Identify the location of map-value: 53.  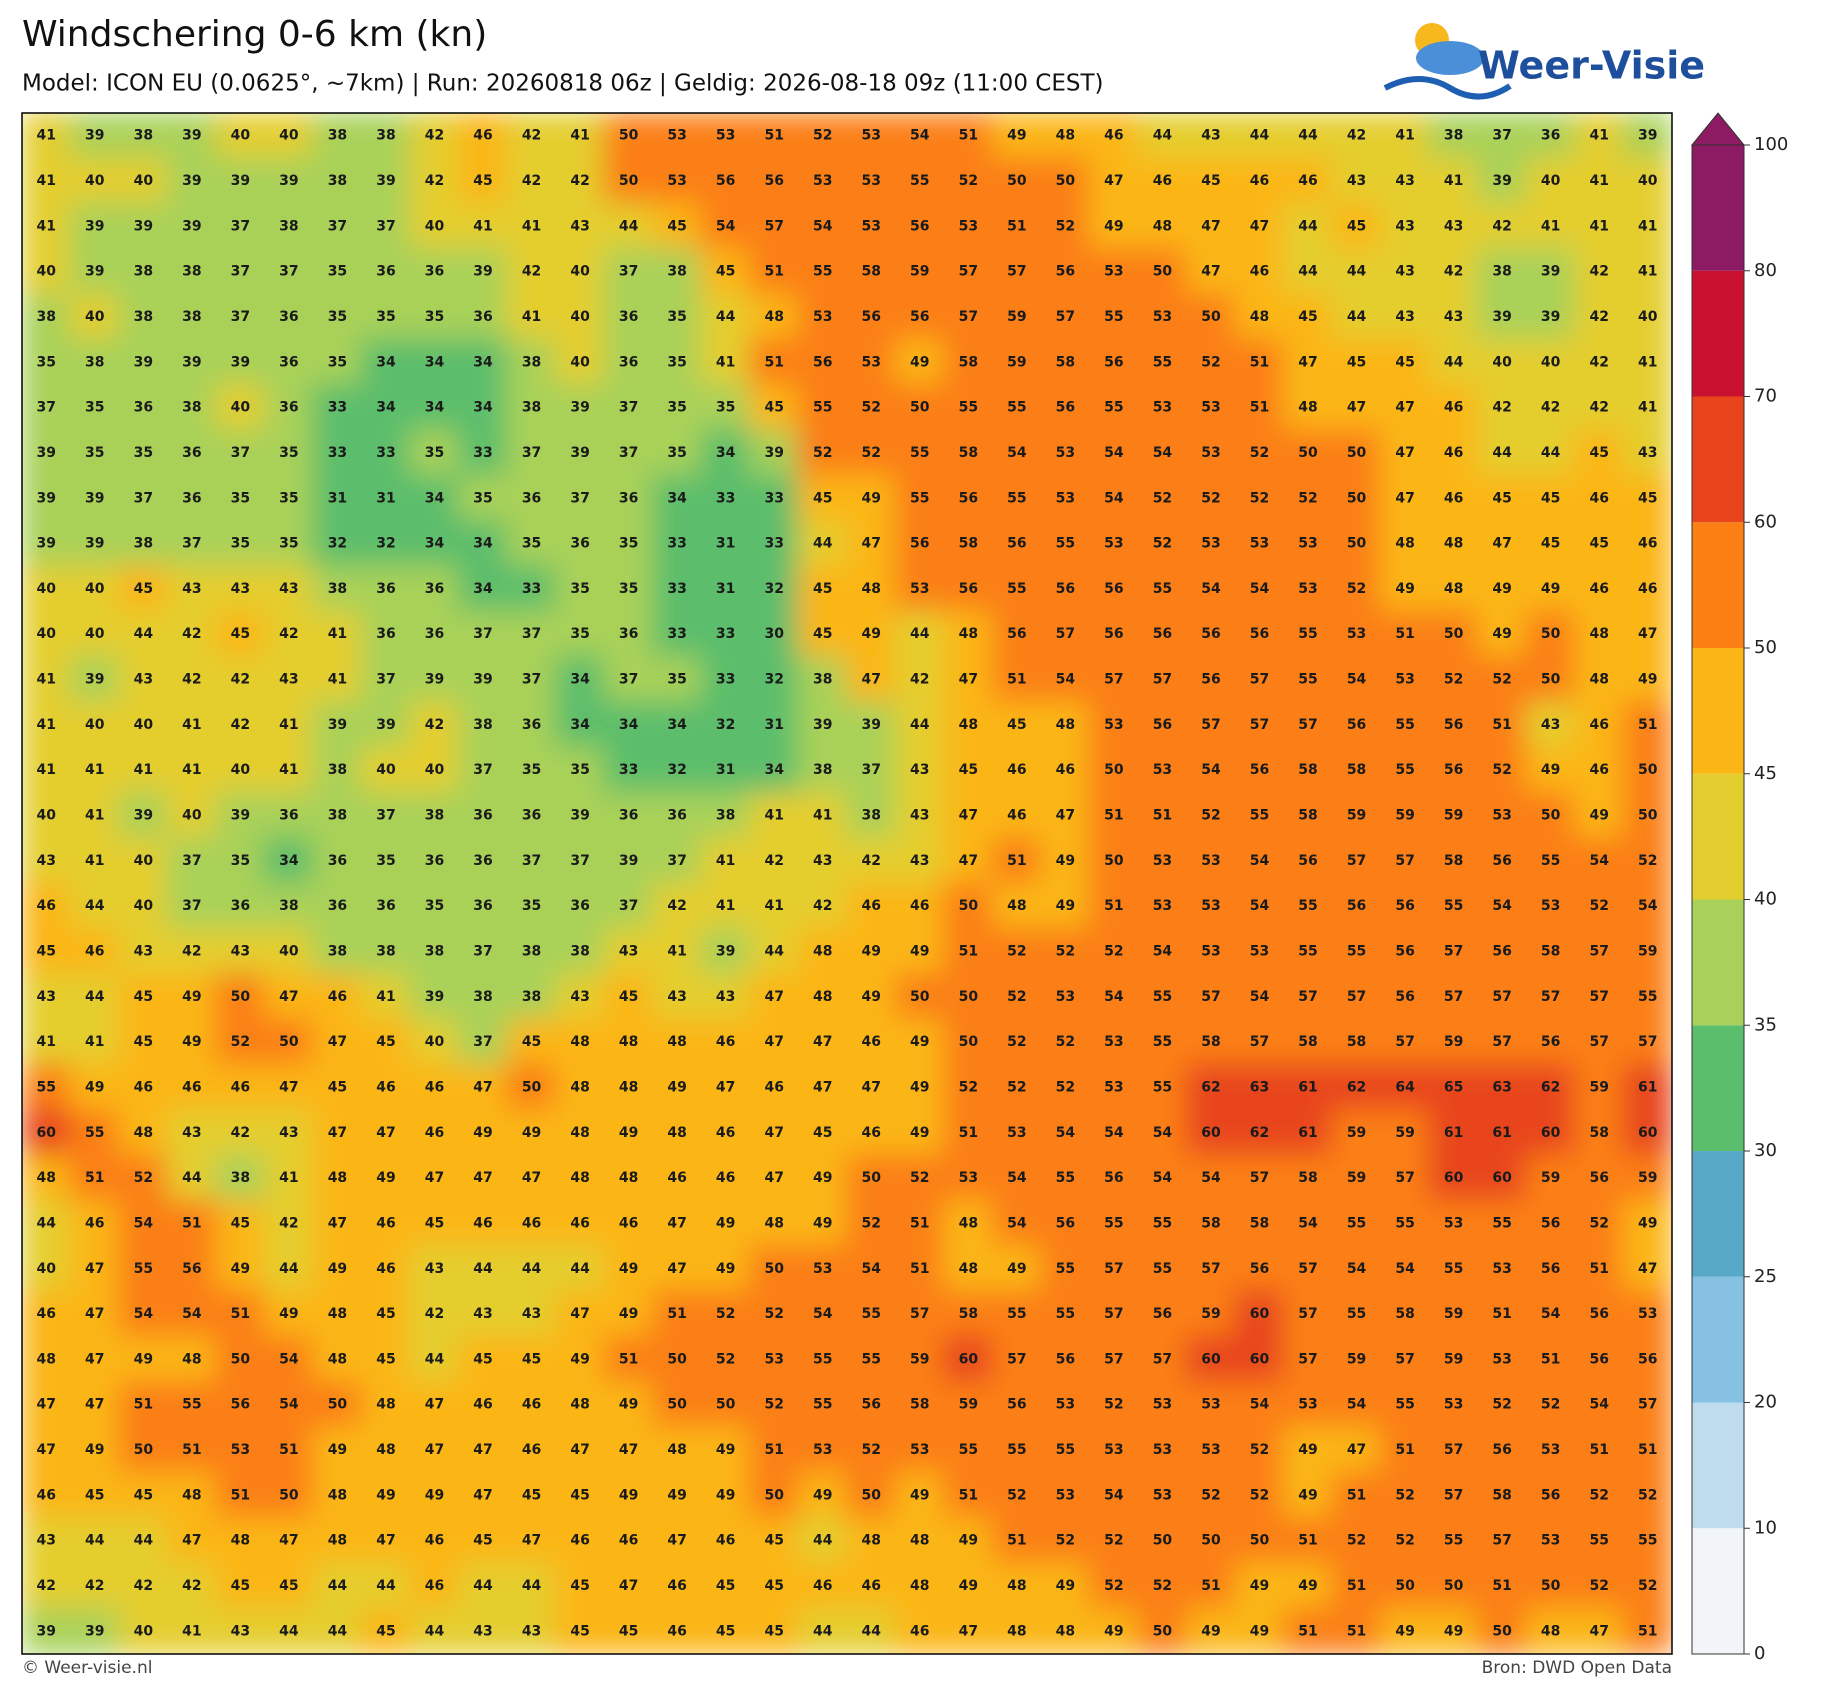
(1162, 861).